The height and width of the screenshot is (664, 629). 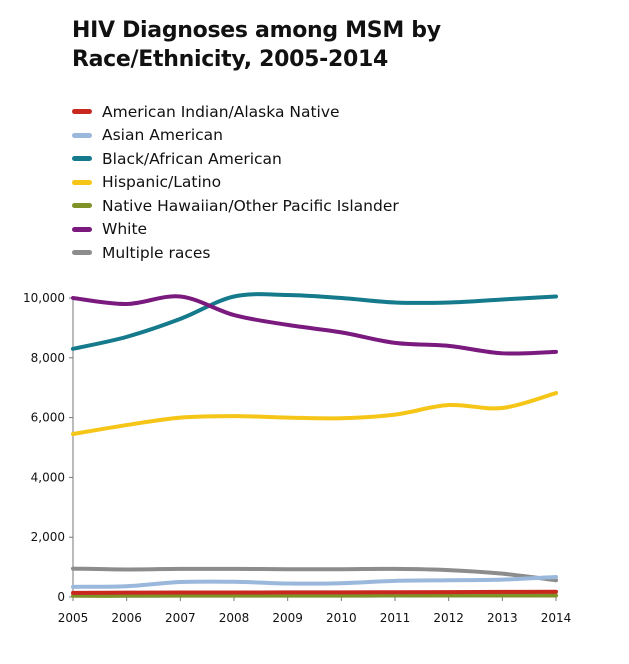 I want to click on y-tick-label: 2,000, so click(x=48, y=537).